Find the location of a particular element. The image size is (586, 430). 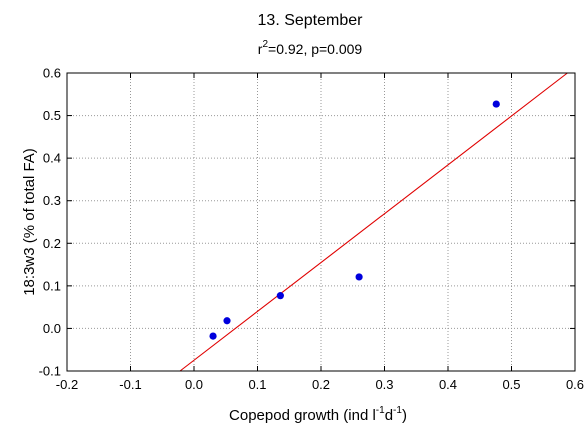

x-tick-label: 0.1 is located at coordinates (257, 384).